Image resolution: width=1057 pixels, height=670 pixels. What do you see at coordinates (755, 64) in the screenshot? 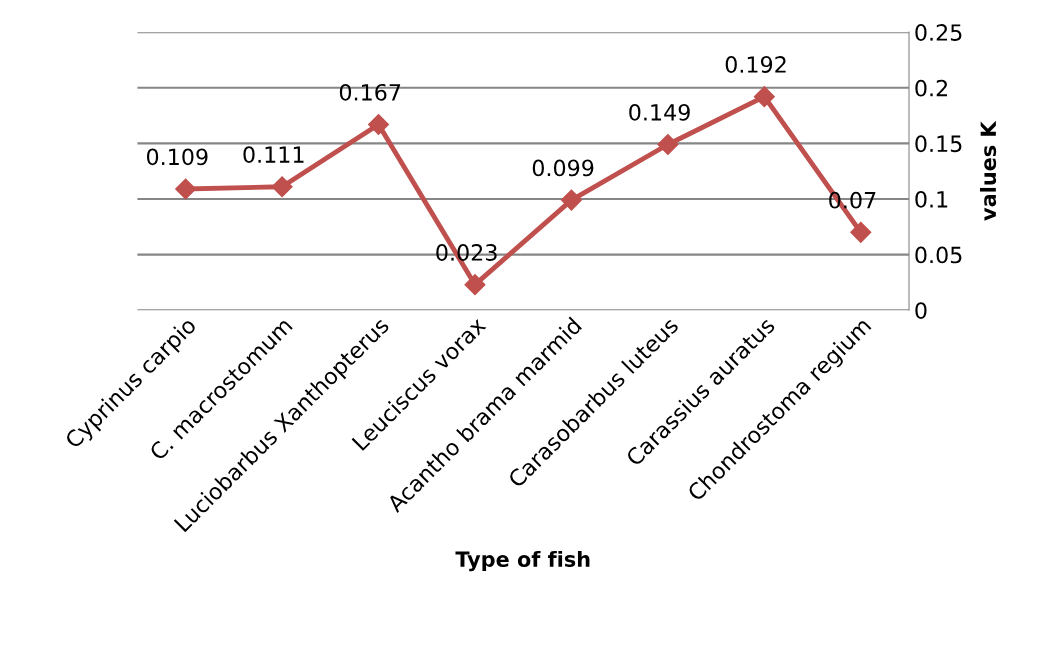
I see `data-label: 0.192` at bounding box center [755, 64].